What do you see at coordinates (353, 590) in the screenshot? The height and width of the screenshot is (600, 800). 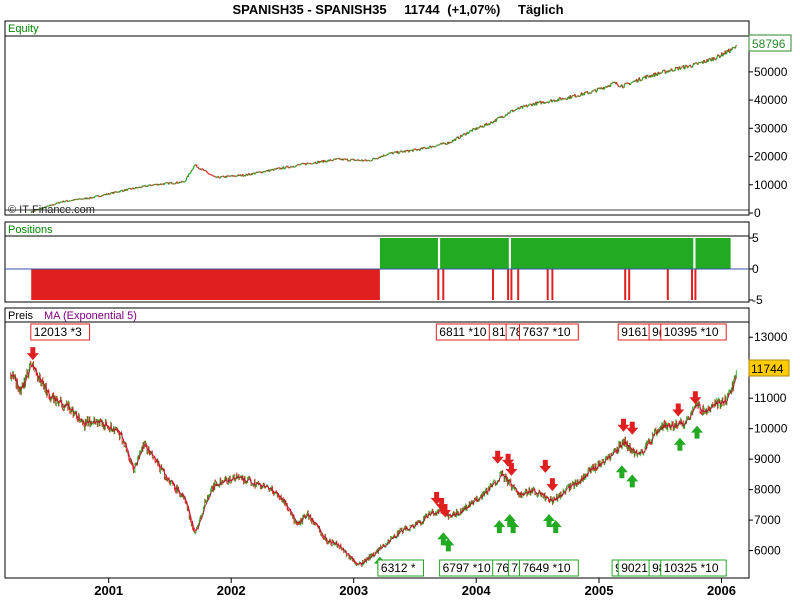 I see `x-tick-label: 2003` at bounding box center [353, 590].